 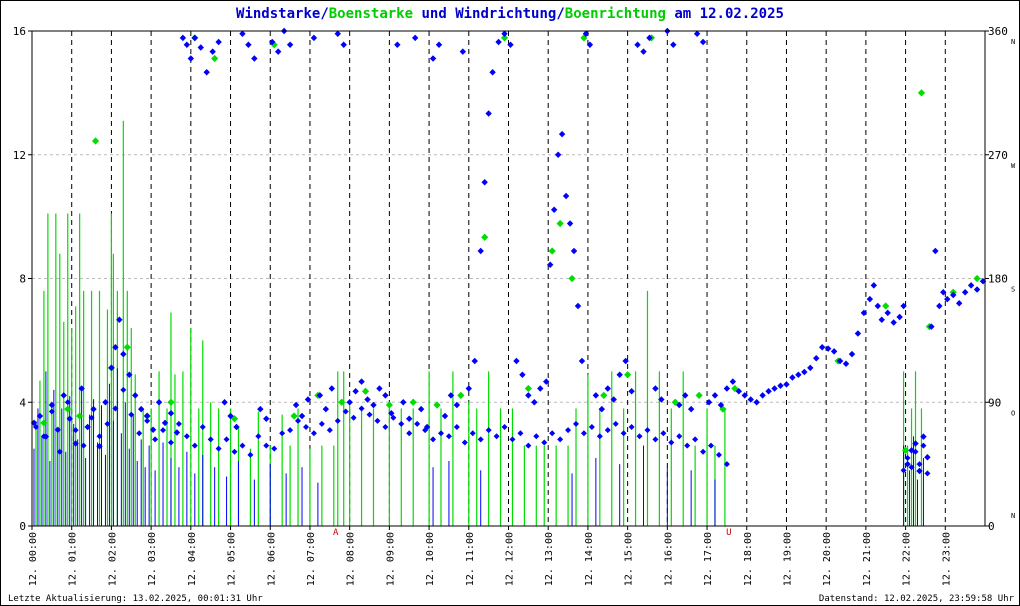 What do you see at coordinates (19, 155) in the screenshot?
I see `left-tick-label: 12` at bounding box center [19, 155].